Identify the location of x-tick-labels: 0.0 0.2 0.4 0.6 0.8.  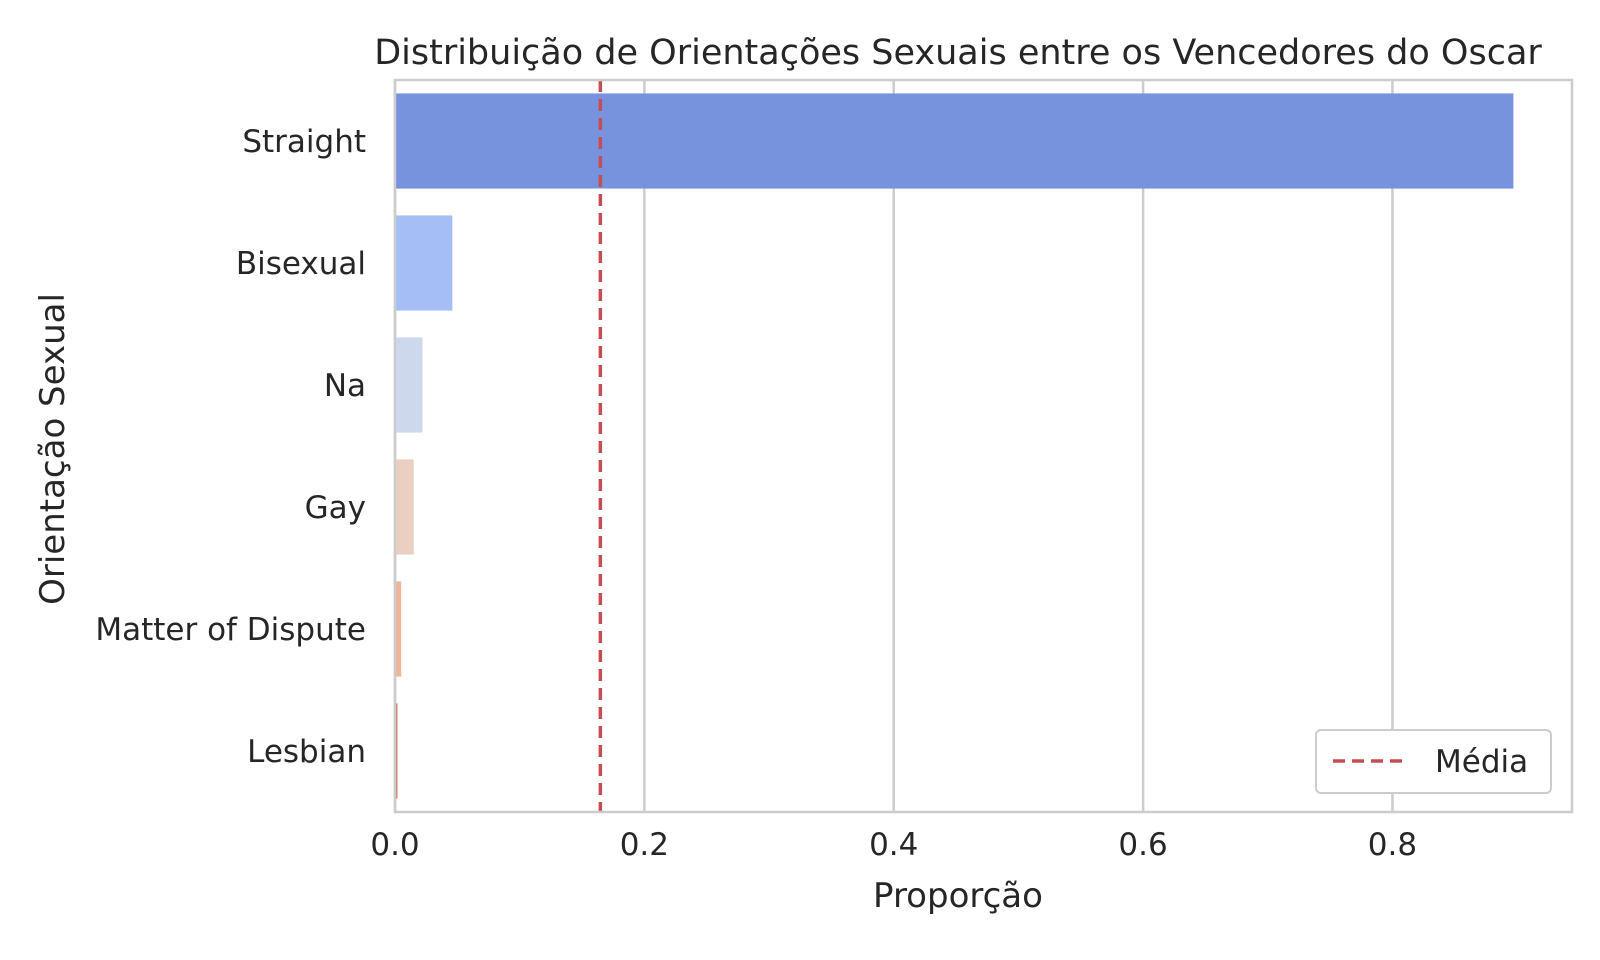
(893, 845).